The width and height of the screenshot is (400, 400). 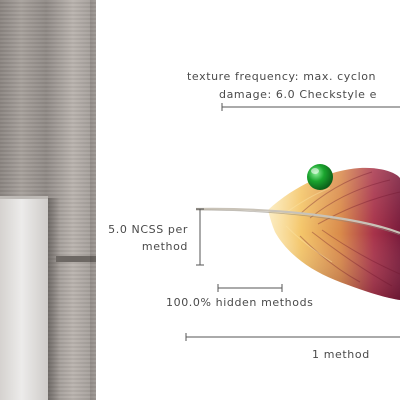 What do you see at coordinates (24, 298) in the screenshot?
I see `photo-post` at bounding box center [24, 298].